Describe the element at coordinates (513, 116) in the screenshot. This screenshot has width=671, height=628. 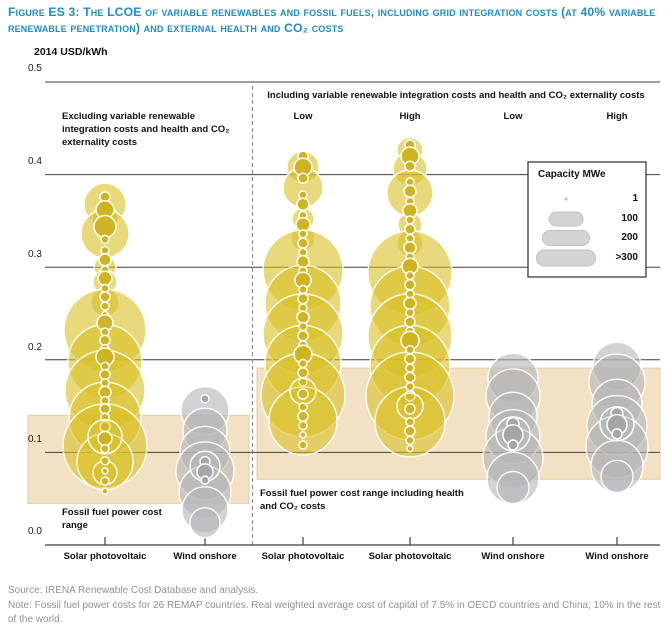
I see `scenario-label-wind-low: Low` at that location.